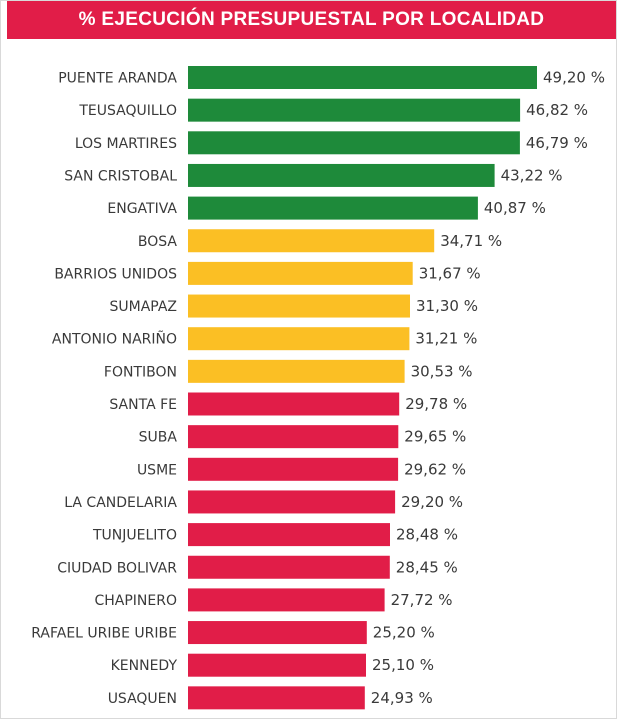 Image resolution: width=619 pixels, height=721 pixels. Describe the element at coordinates (114, 339) in the screenshot. I see `category-label: ANTONIO NARIÑO` at that location.